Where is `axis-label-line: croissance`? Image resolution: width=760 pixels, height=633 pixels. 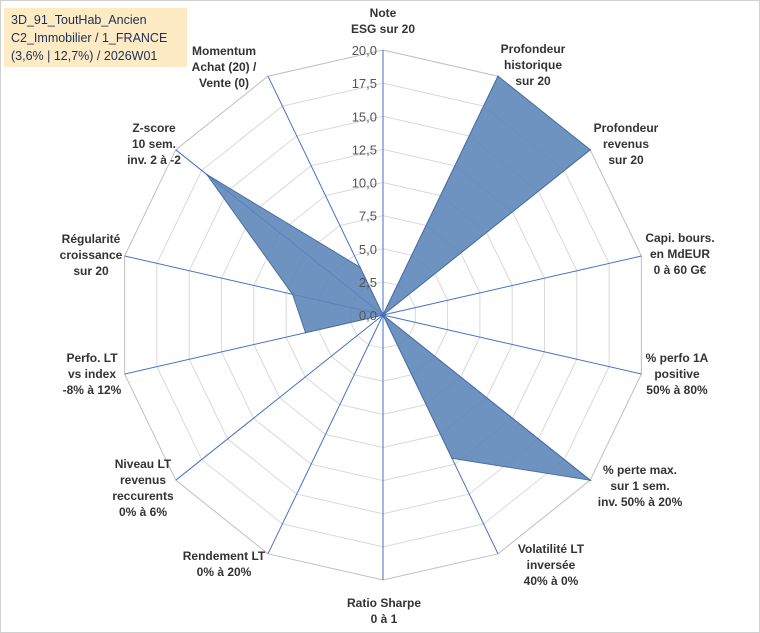
axis-label-line: croissance is located at coordinates (91, 255).